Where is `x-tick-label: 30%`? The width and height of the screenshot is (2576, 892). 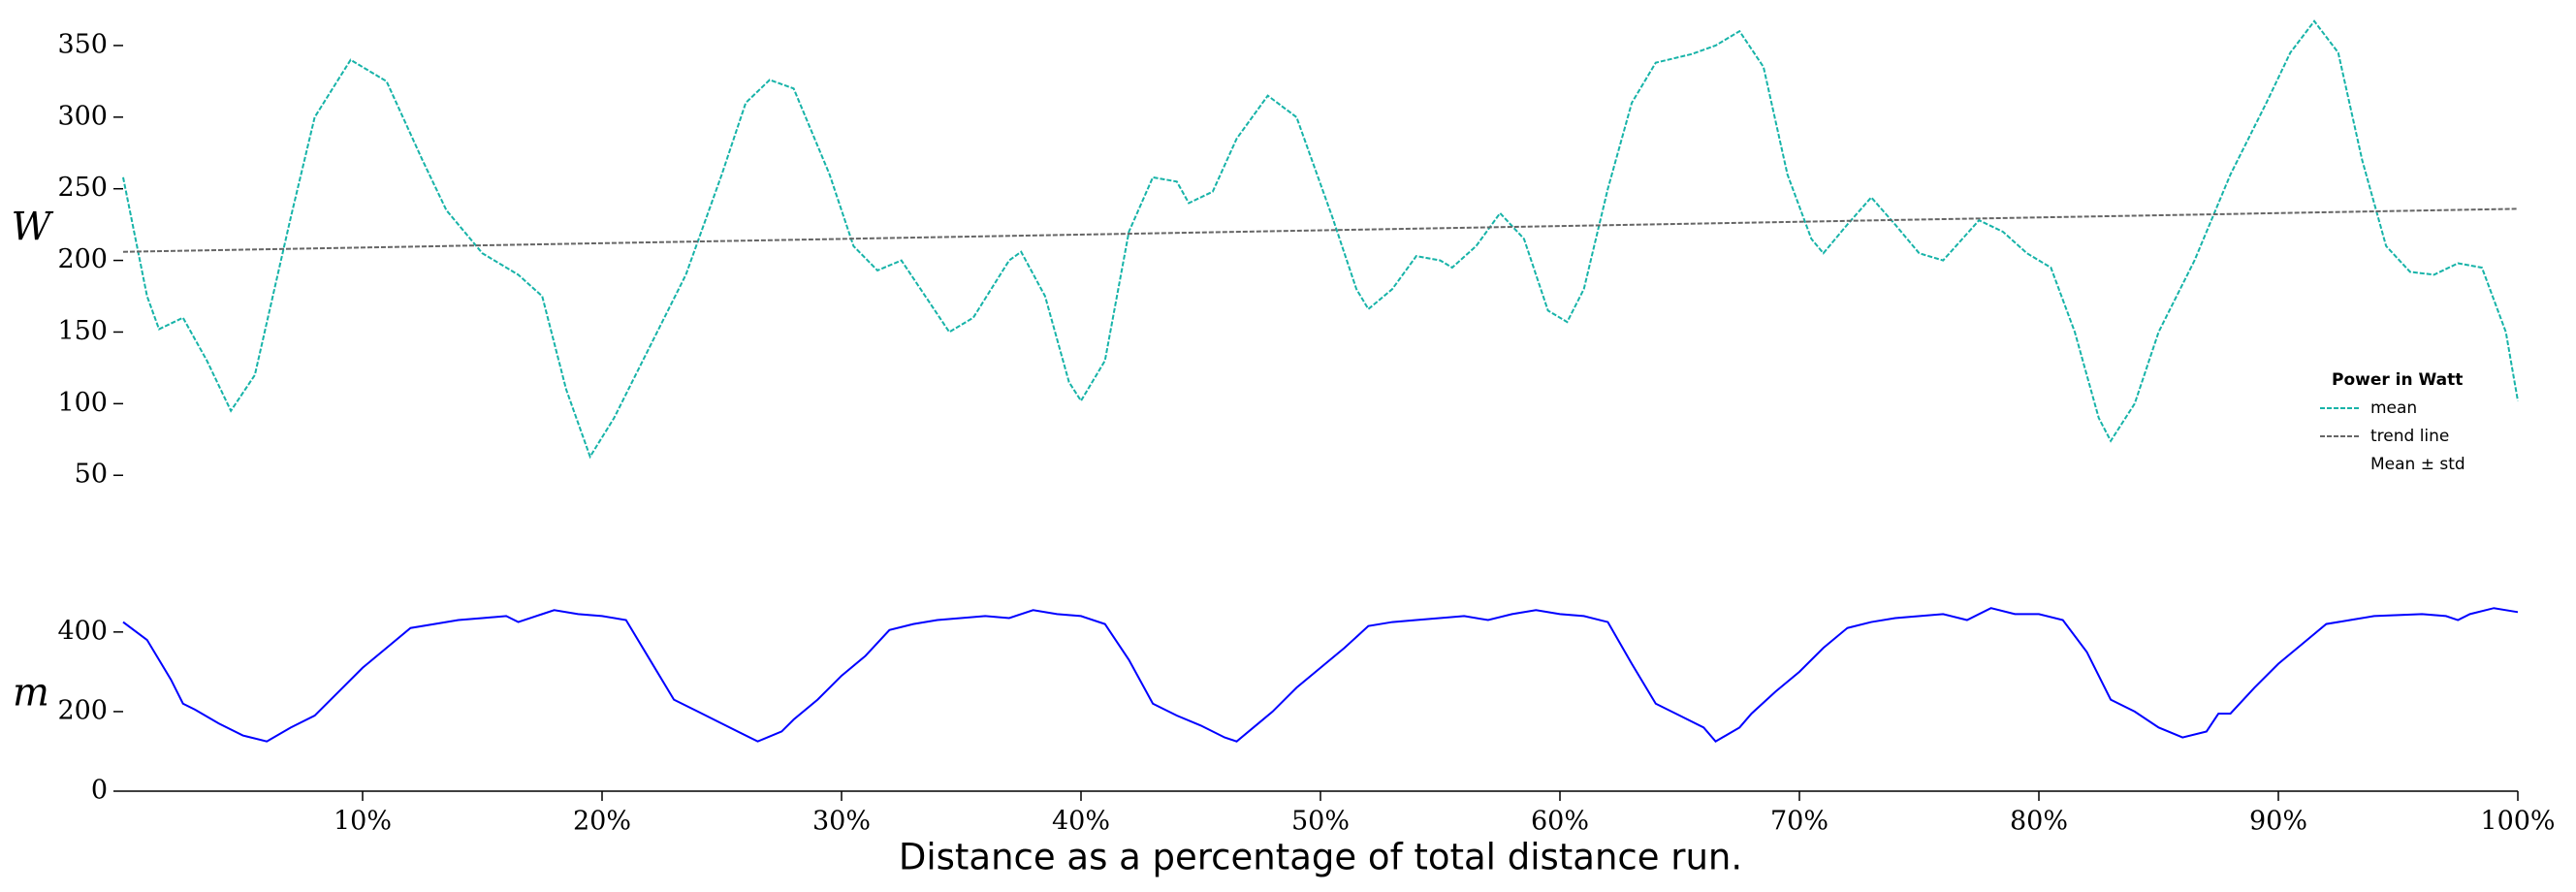 x-tick-label: 30% is located at coordinates (842, 822).